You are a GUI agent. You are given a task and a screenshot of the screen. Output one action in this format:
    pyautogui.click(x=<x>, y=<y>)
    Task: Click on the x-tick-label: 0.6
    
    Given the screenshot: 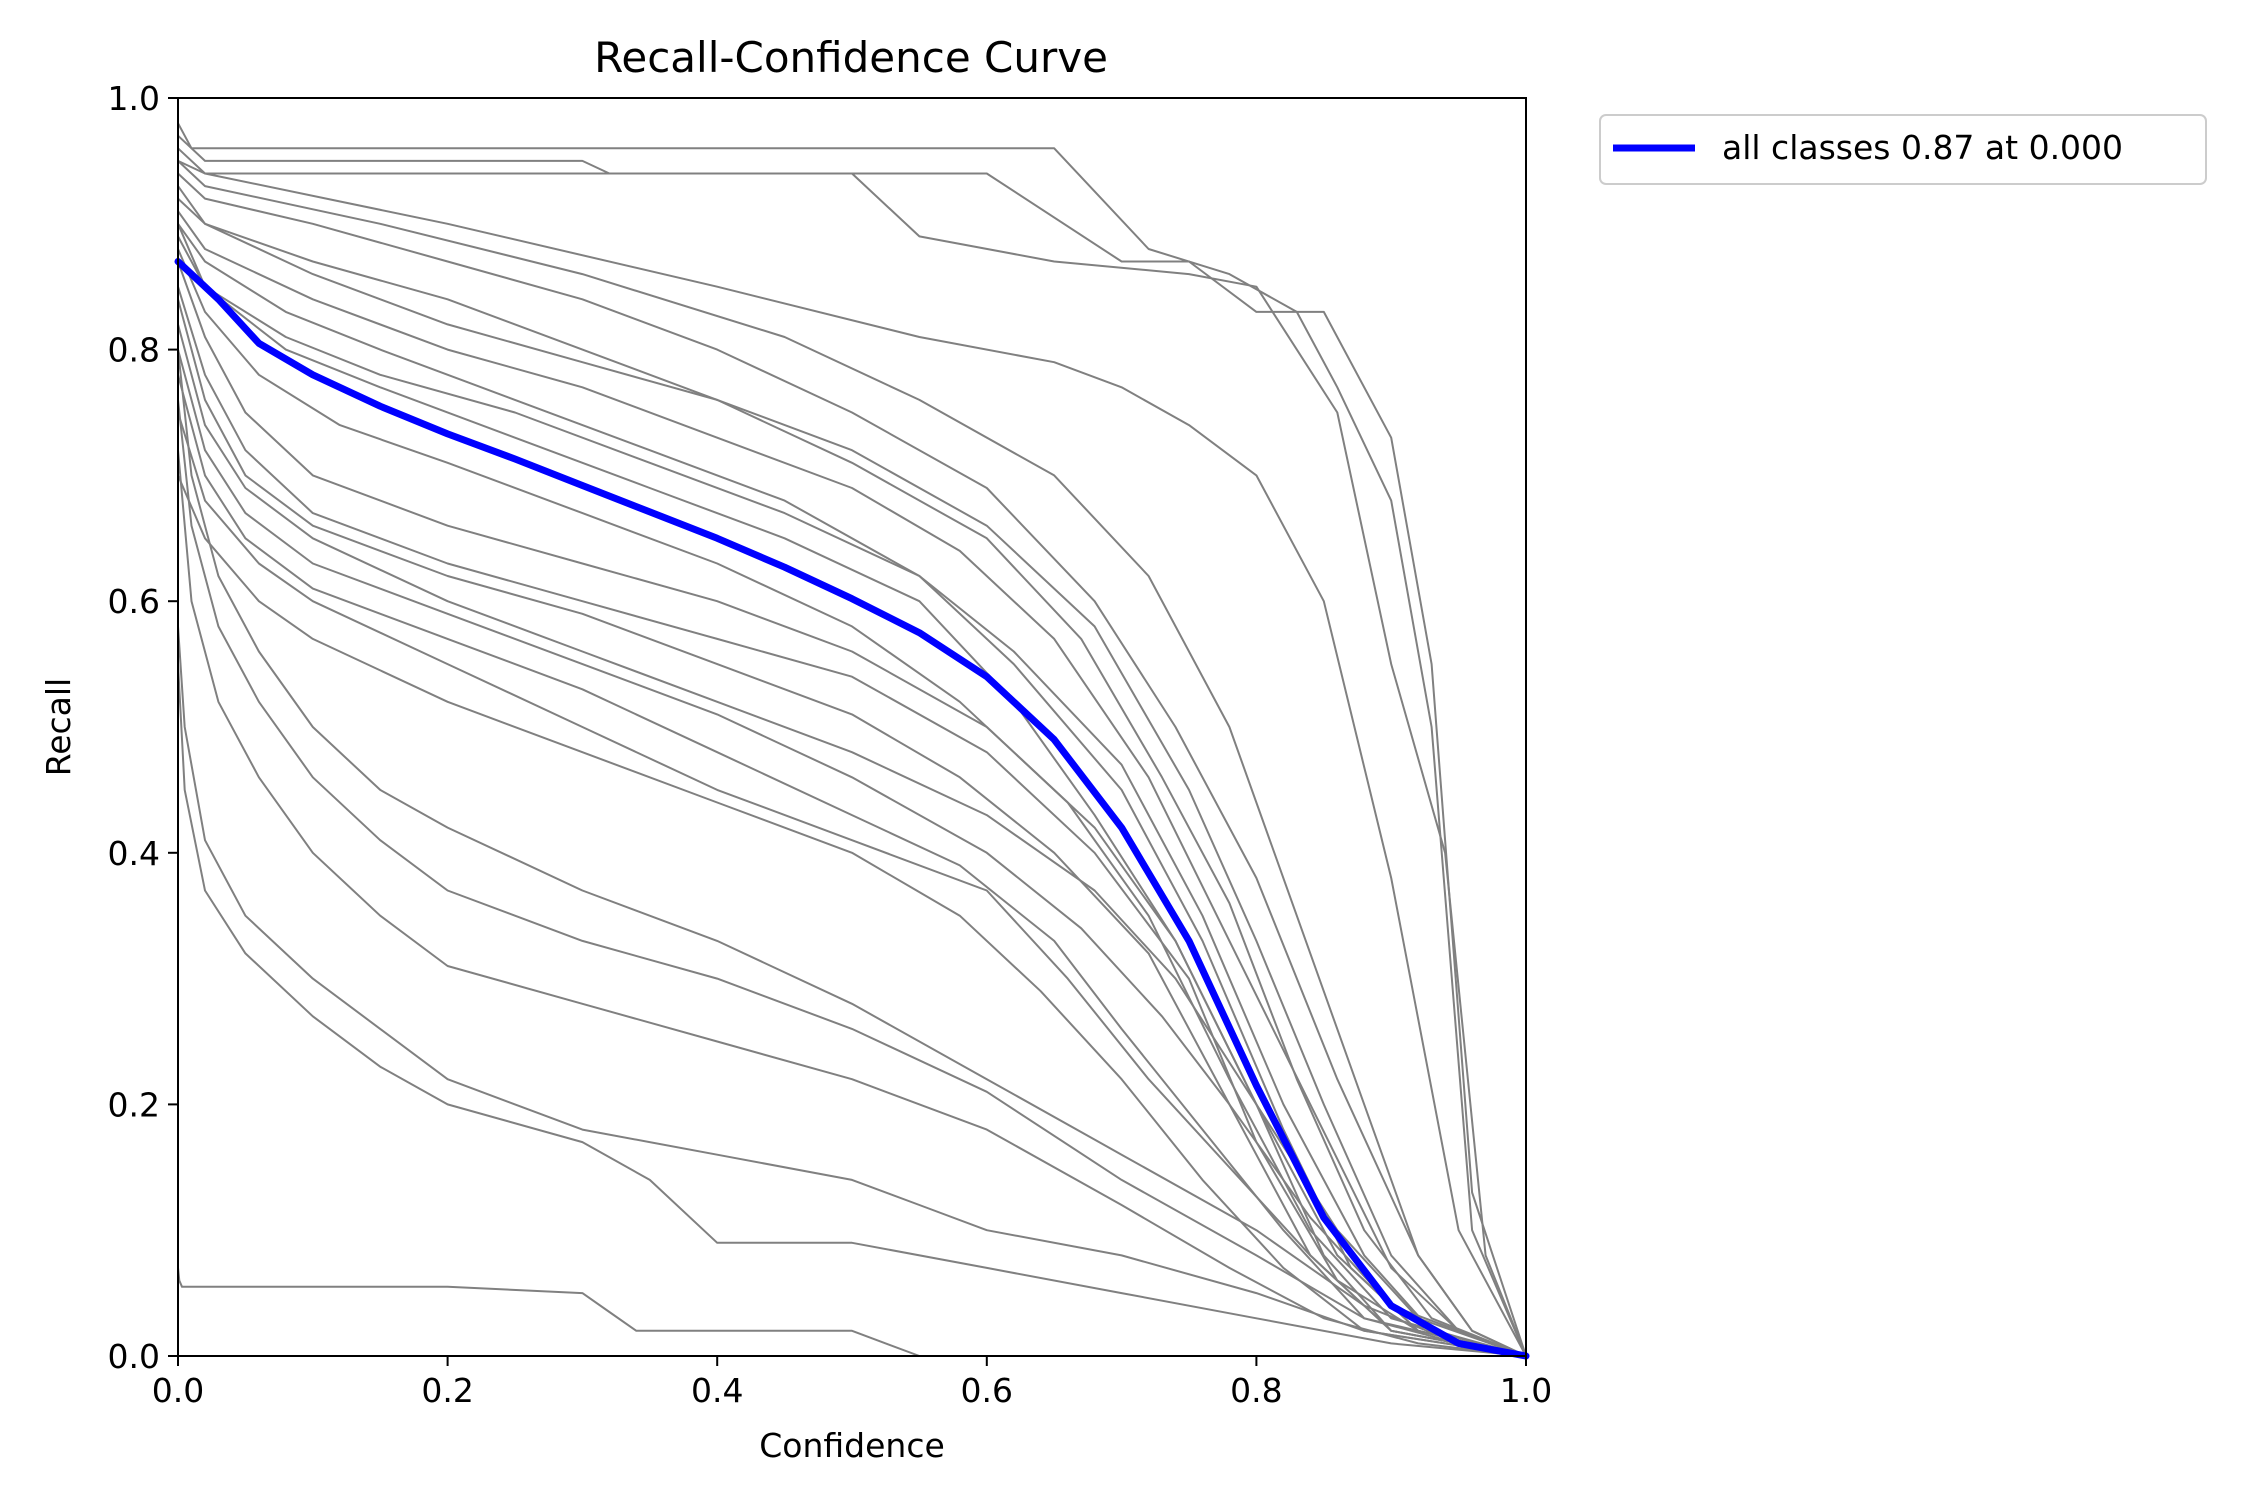 What is the action you would take?
    pyautogui.click(x=987, y=1390)
    